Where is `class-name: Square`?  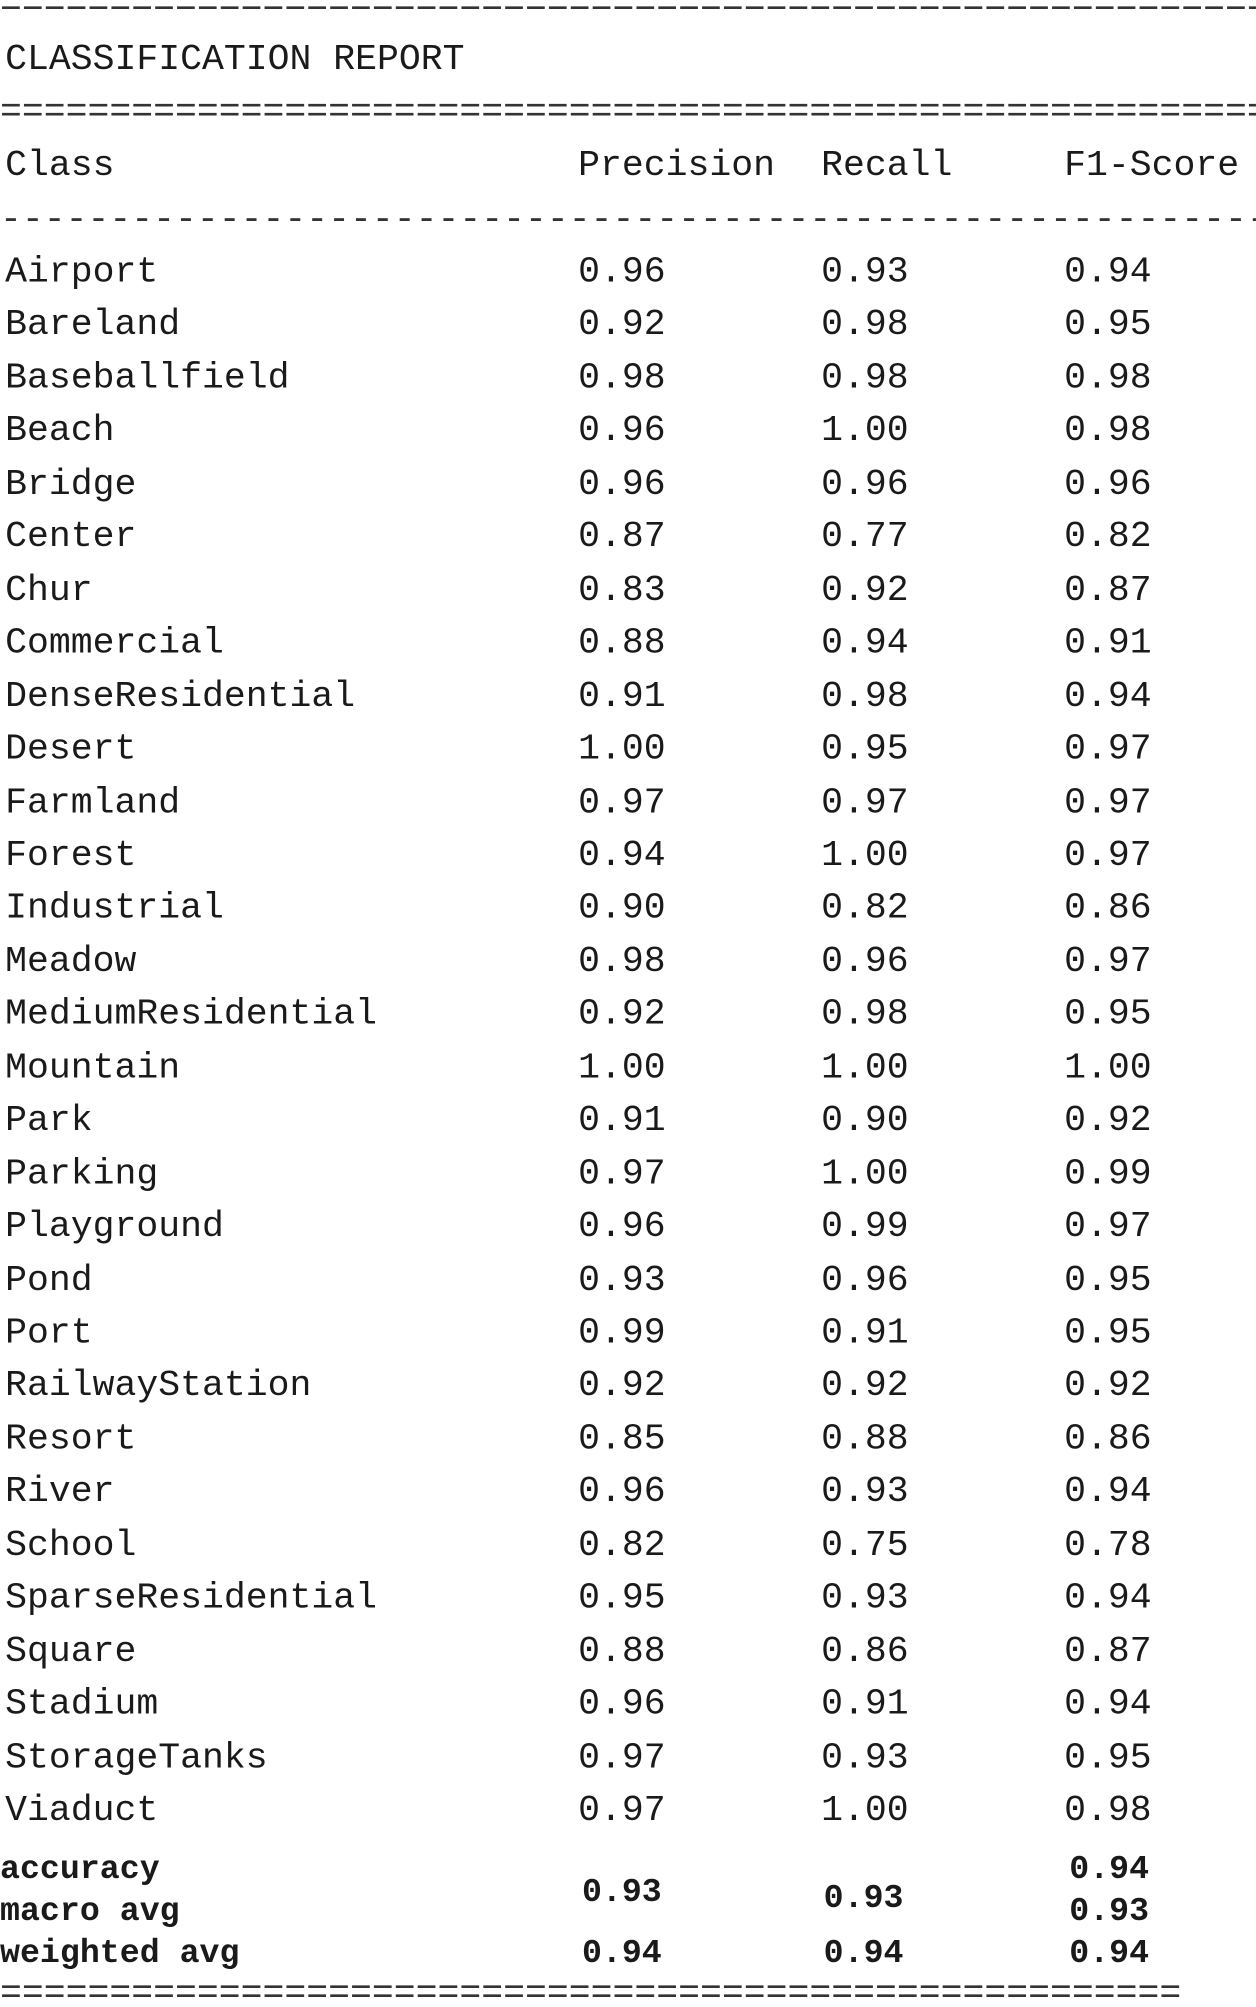
class-name: Square is located at coordinates (71, 1651).